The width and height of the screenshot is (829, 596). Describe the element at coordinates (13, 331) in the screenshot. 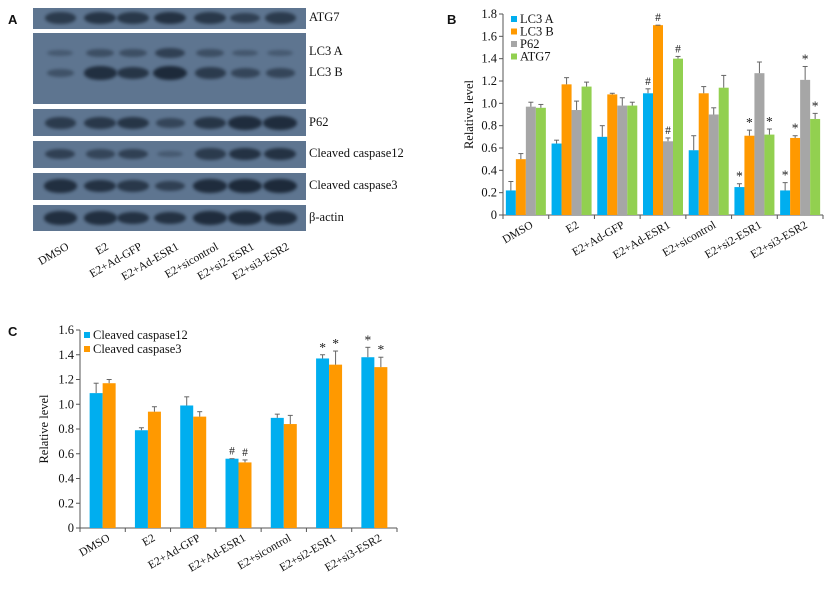

I see `panel-letter-c: C` at that location.